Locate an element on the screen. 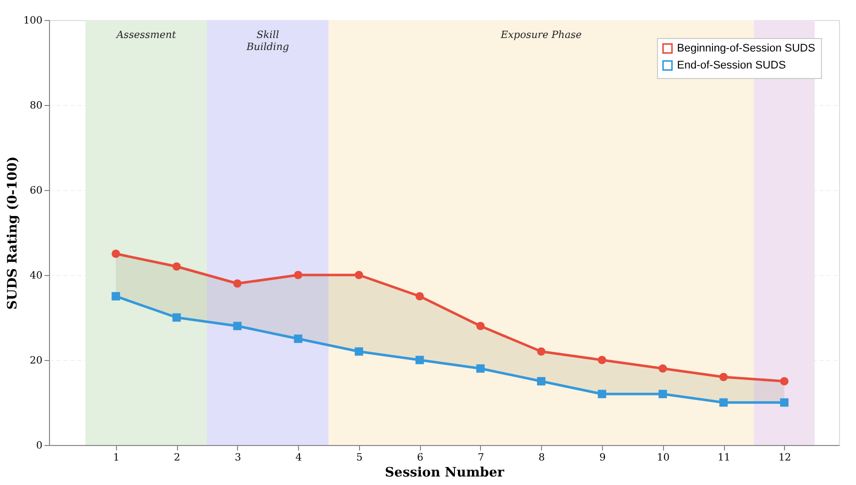 This screenshot has width=856, height=485. y-tick-label: 40 is located at coordinates (36, 276).